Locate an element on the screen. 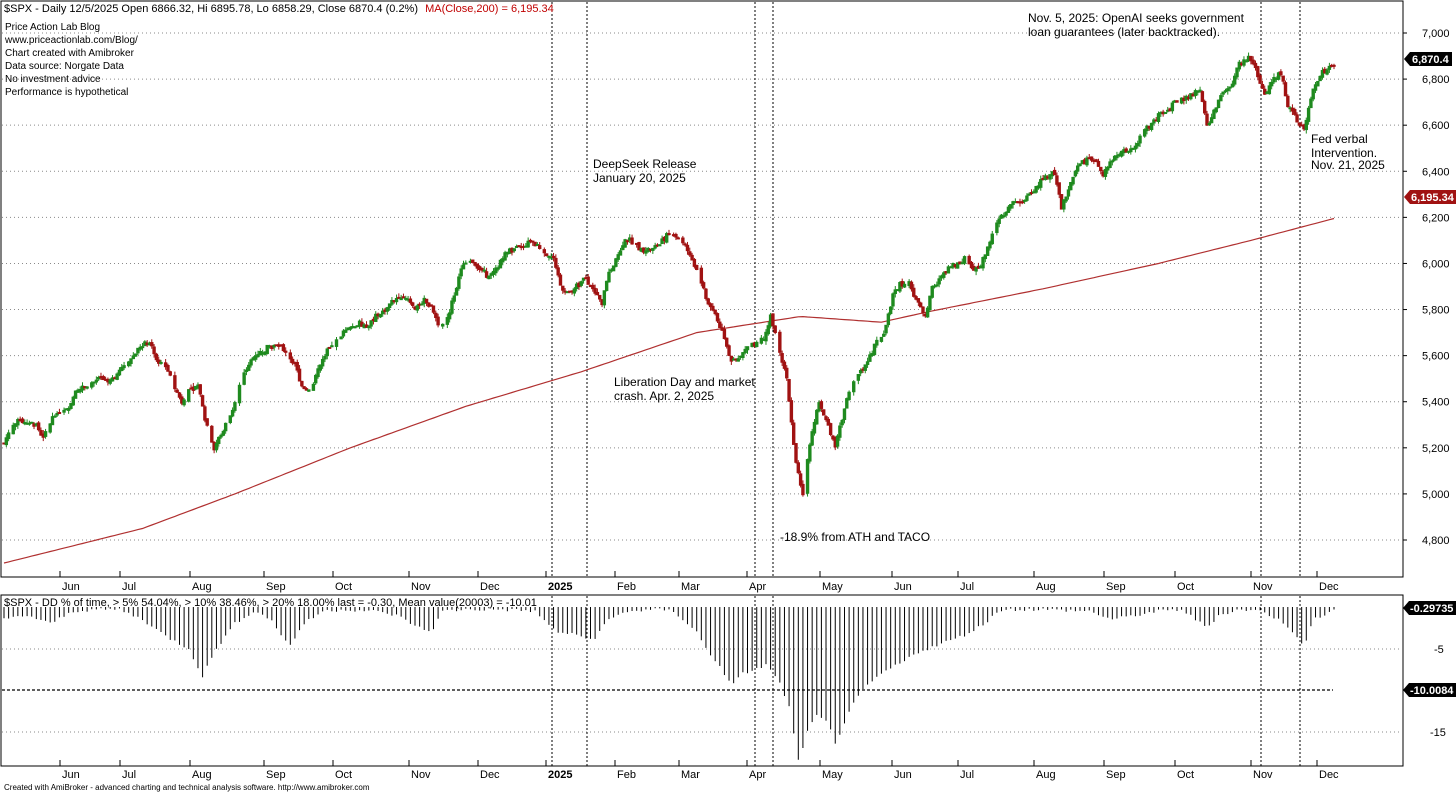 Image resolution: width=1456 pixels, height=793 pixels. x-tick-label: Sep is located at coordinates (1116, 587).